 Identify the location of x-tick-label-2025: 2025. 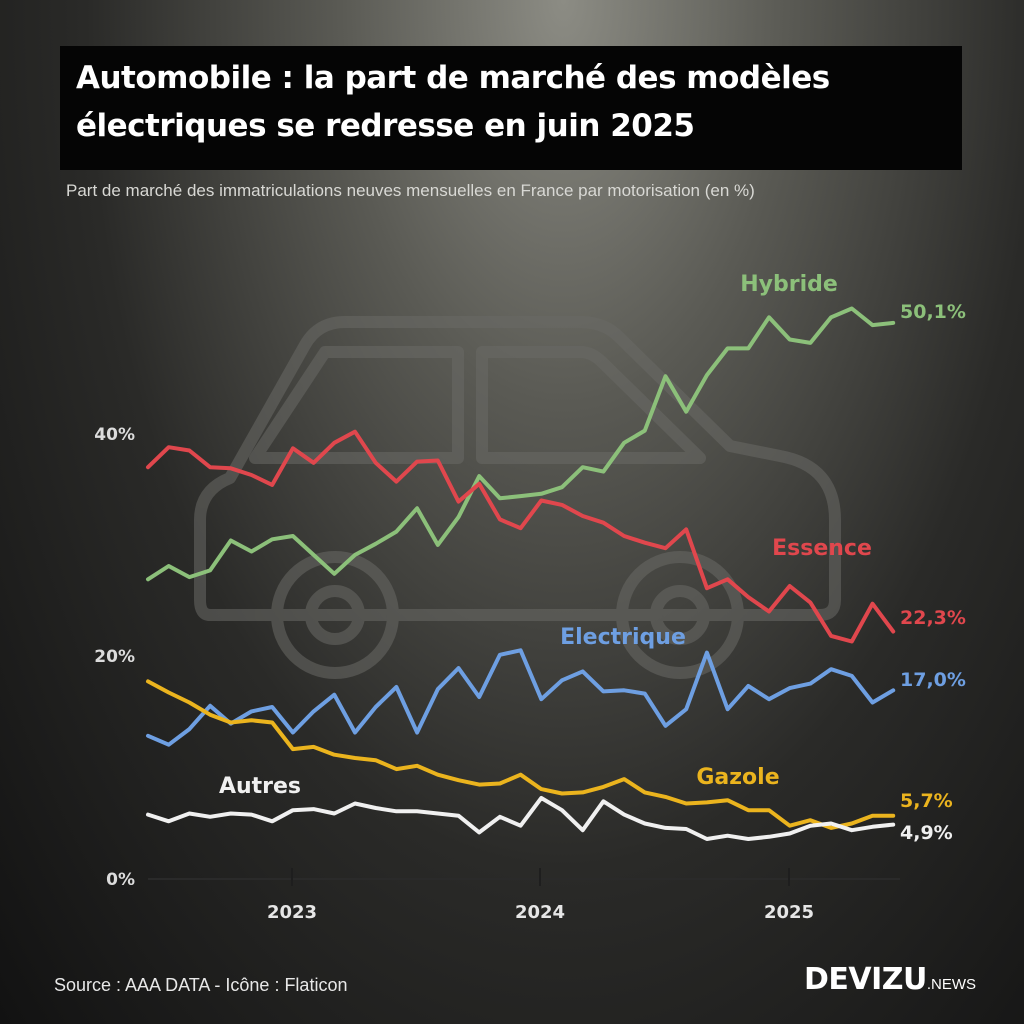
(789, 912).